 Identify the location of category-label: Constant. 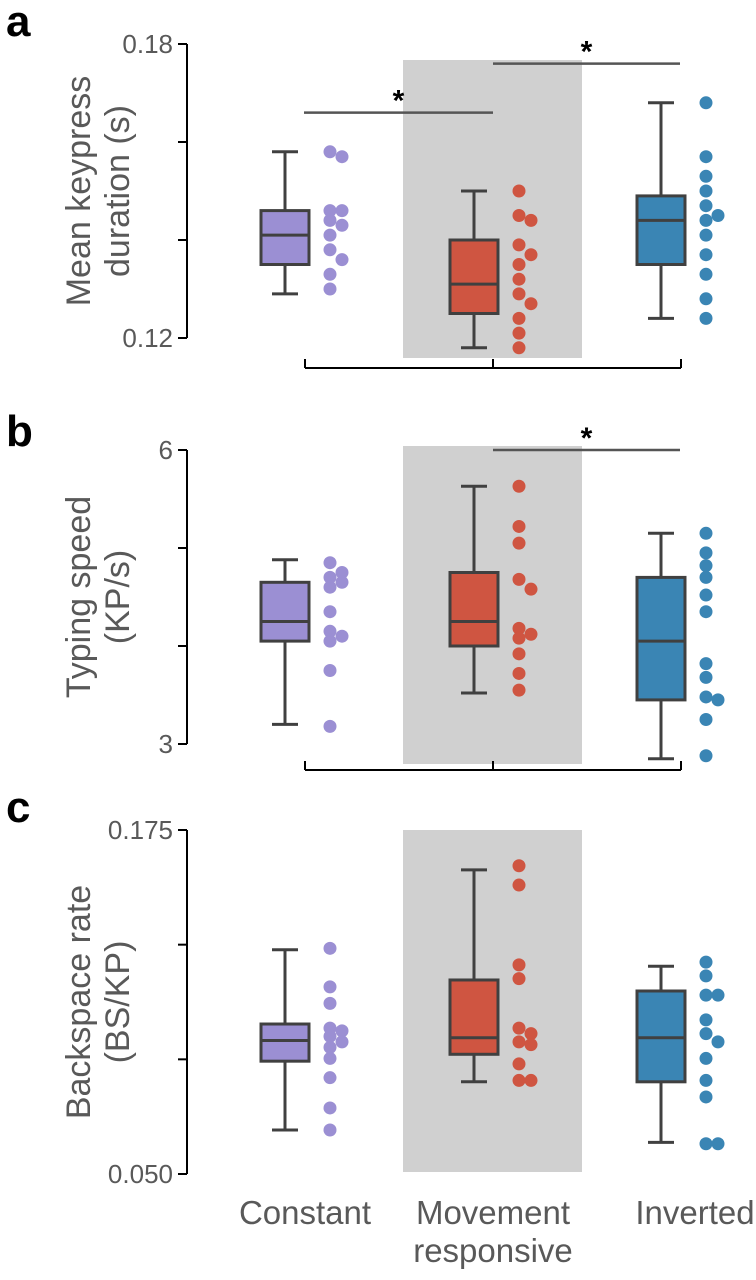
(305, 1212).